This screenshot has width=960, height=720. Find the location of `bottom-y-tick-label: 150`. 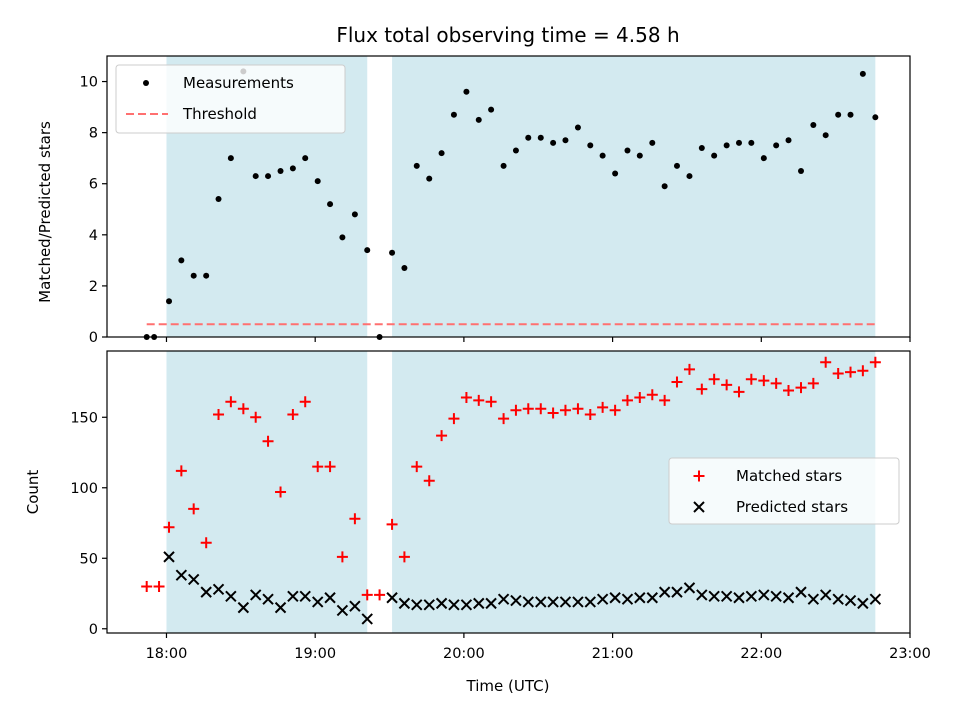

bottom-y-tick-label: 150 is located at coordinates (84, 418).